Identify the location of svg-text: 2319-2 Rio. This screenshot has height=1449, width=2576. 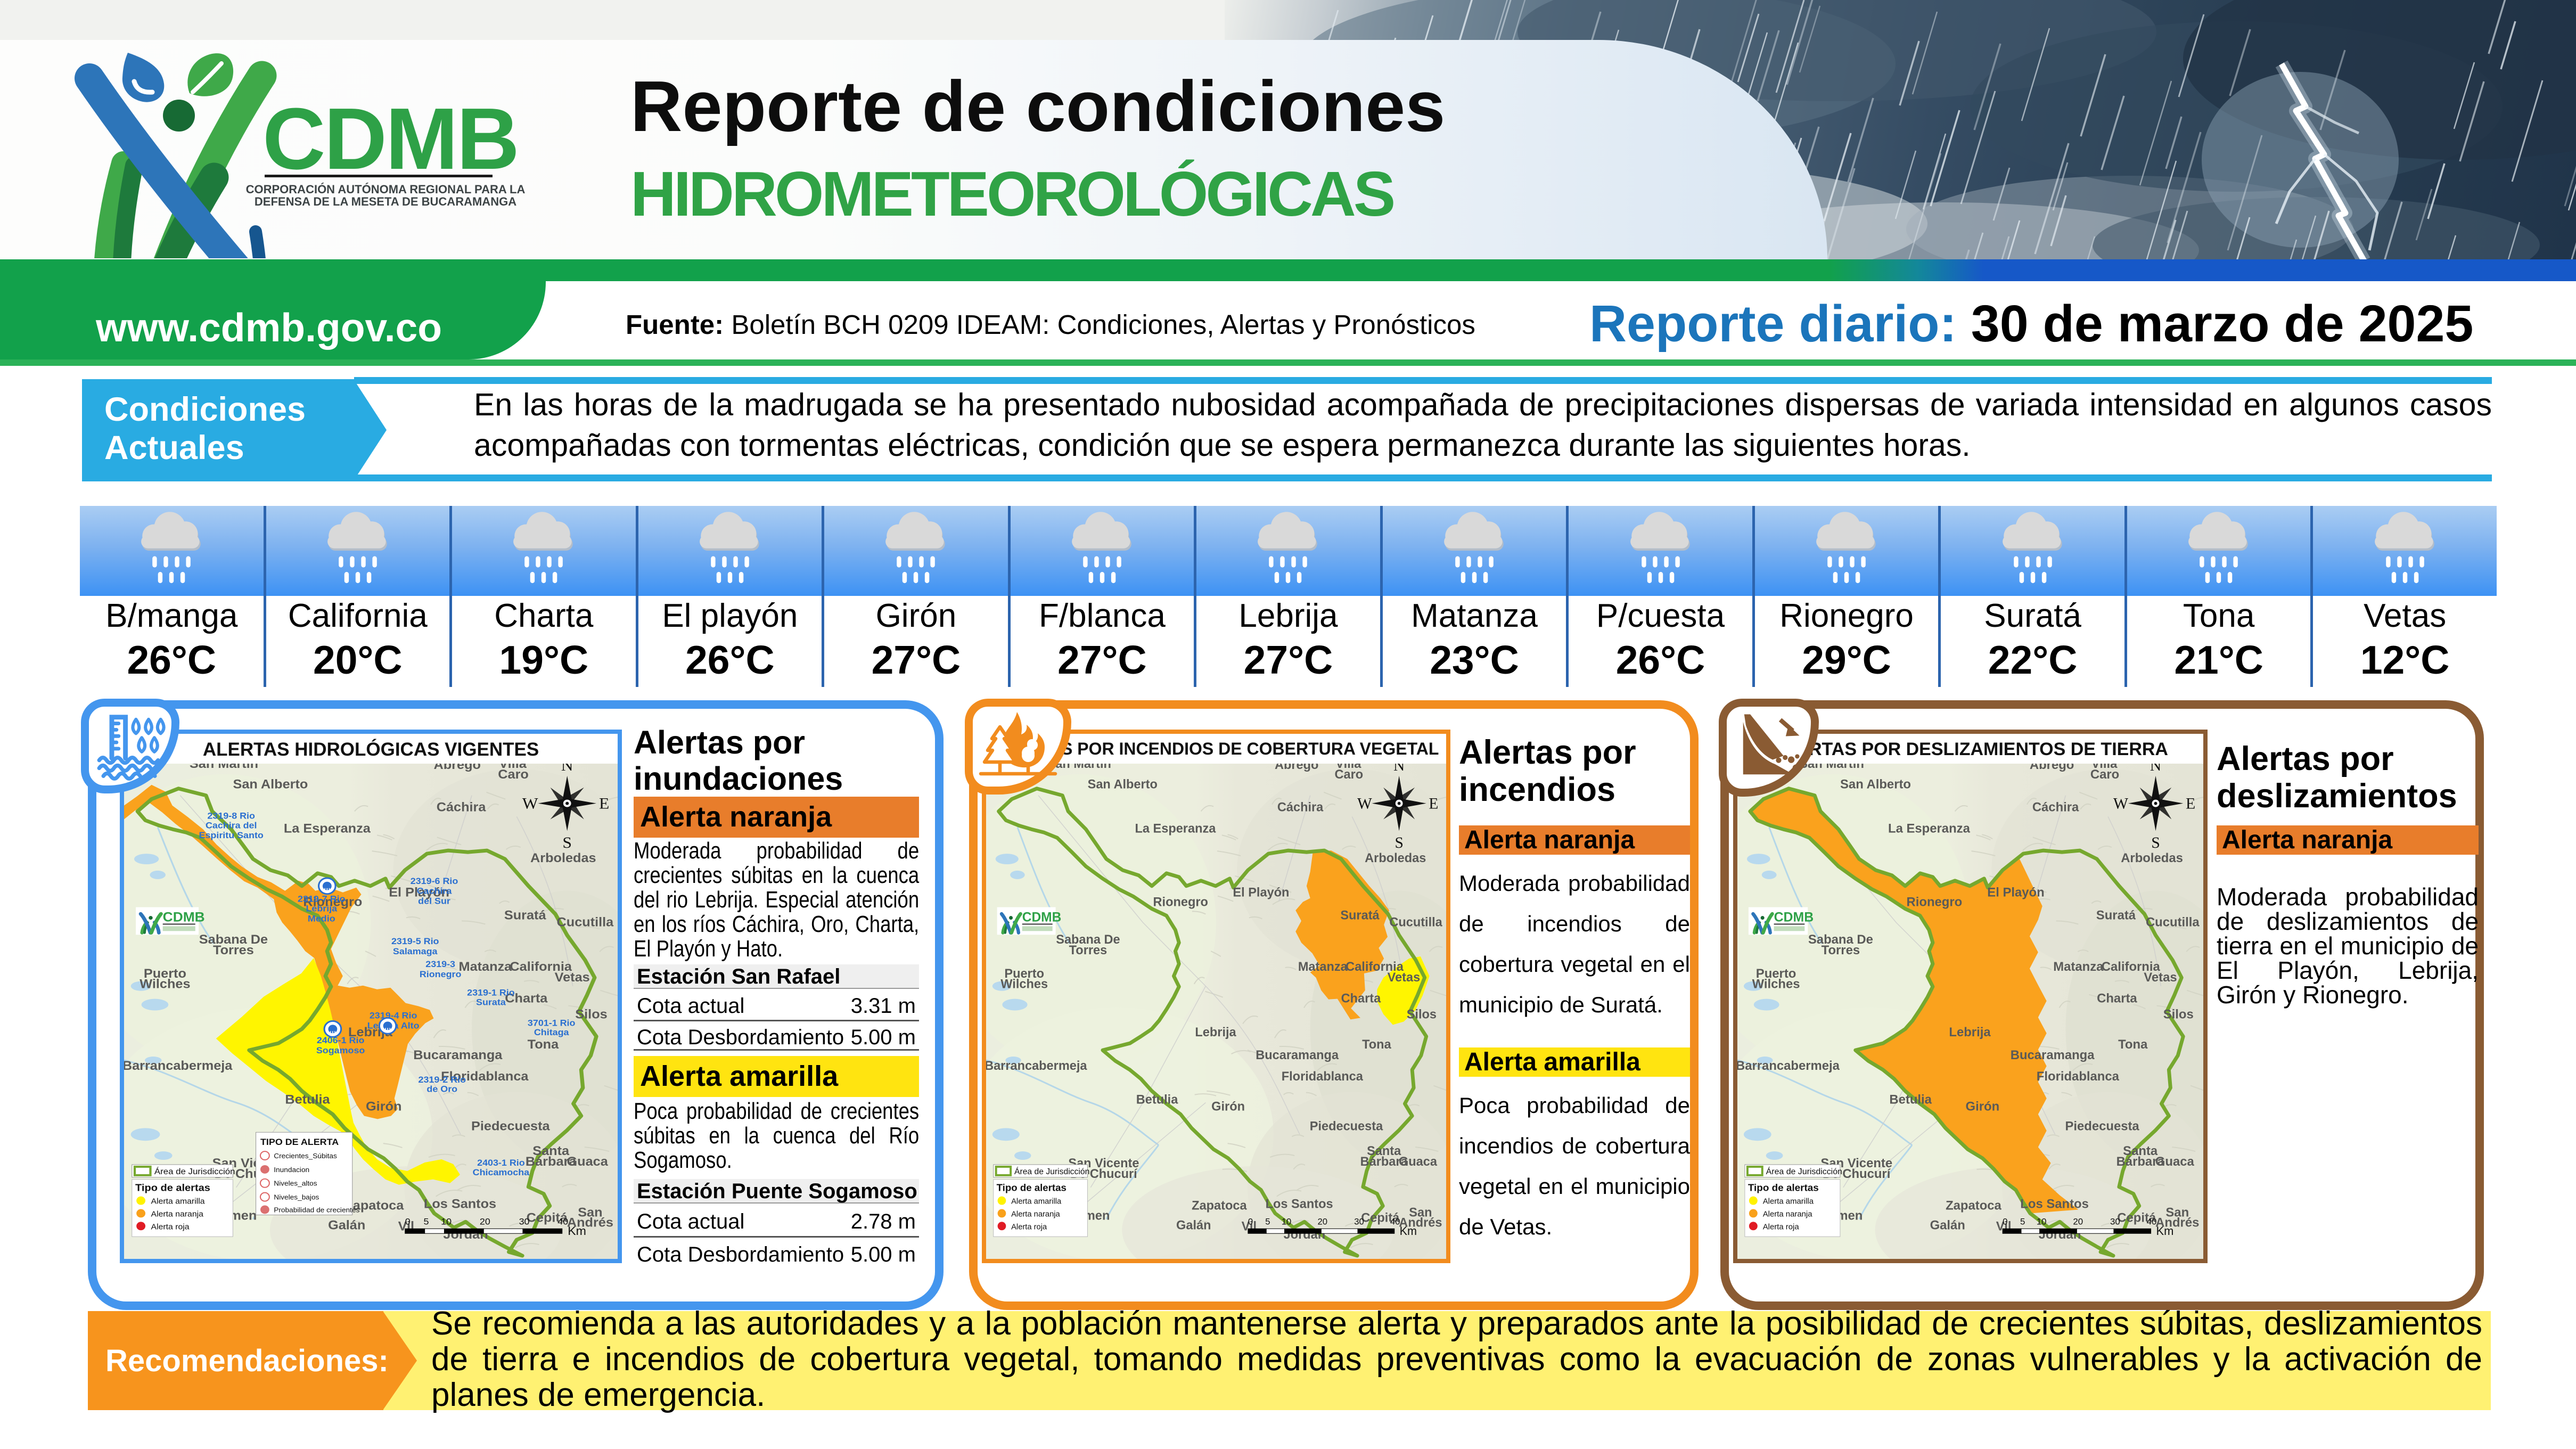
(442, 1079).